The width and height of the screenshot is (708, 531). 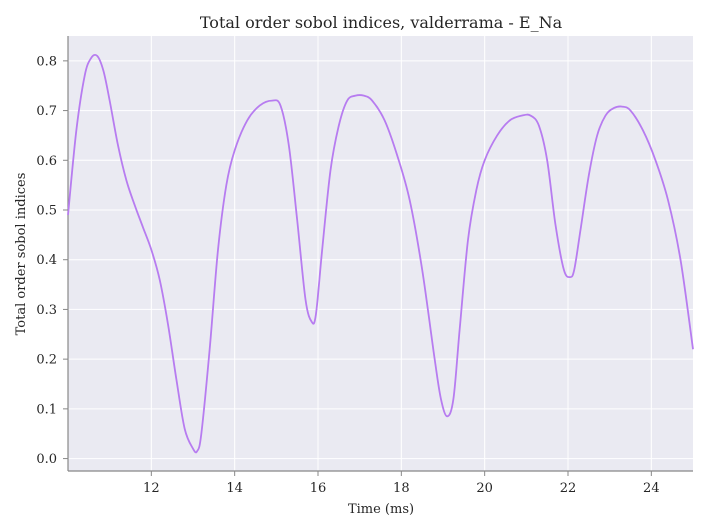 I want to click on y-tick-label: 0.3, so click(x=46, y=310).